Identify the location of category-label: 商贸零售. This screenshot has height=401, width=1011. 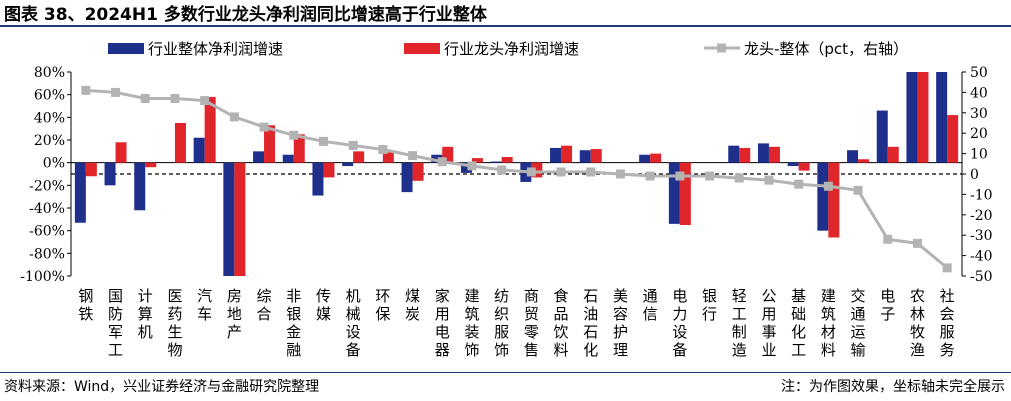
(531, 323).